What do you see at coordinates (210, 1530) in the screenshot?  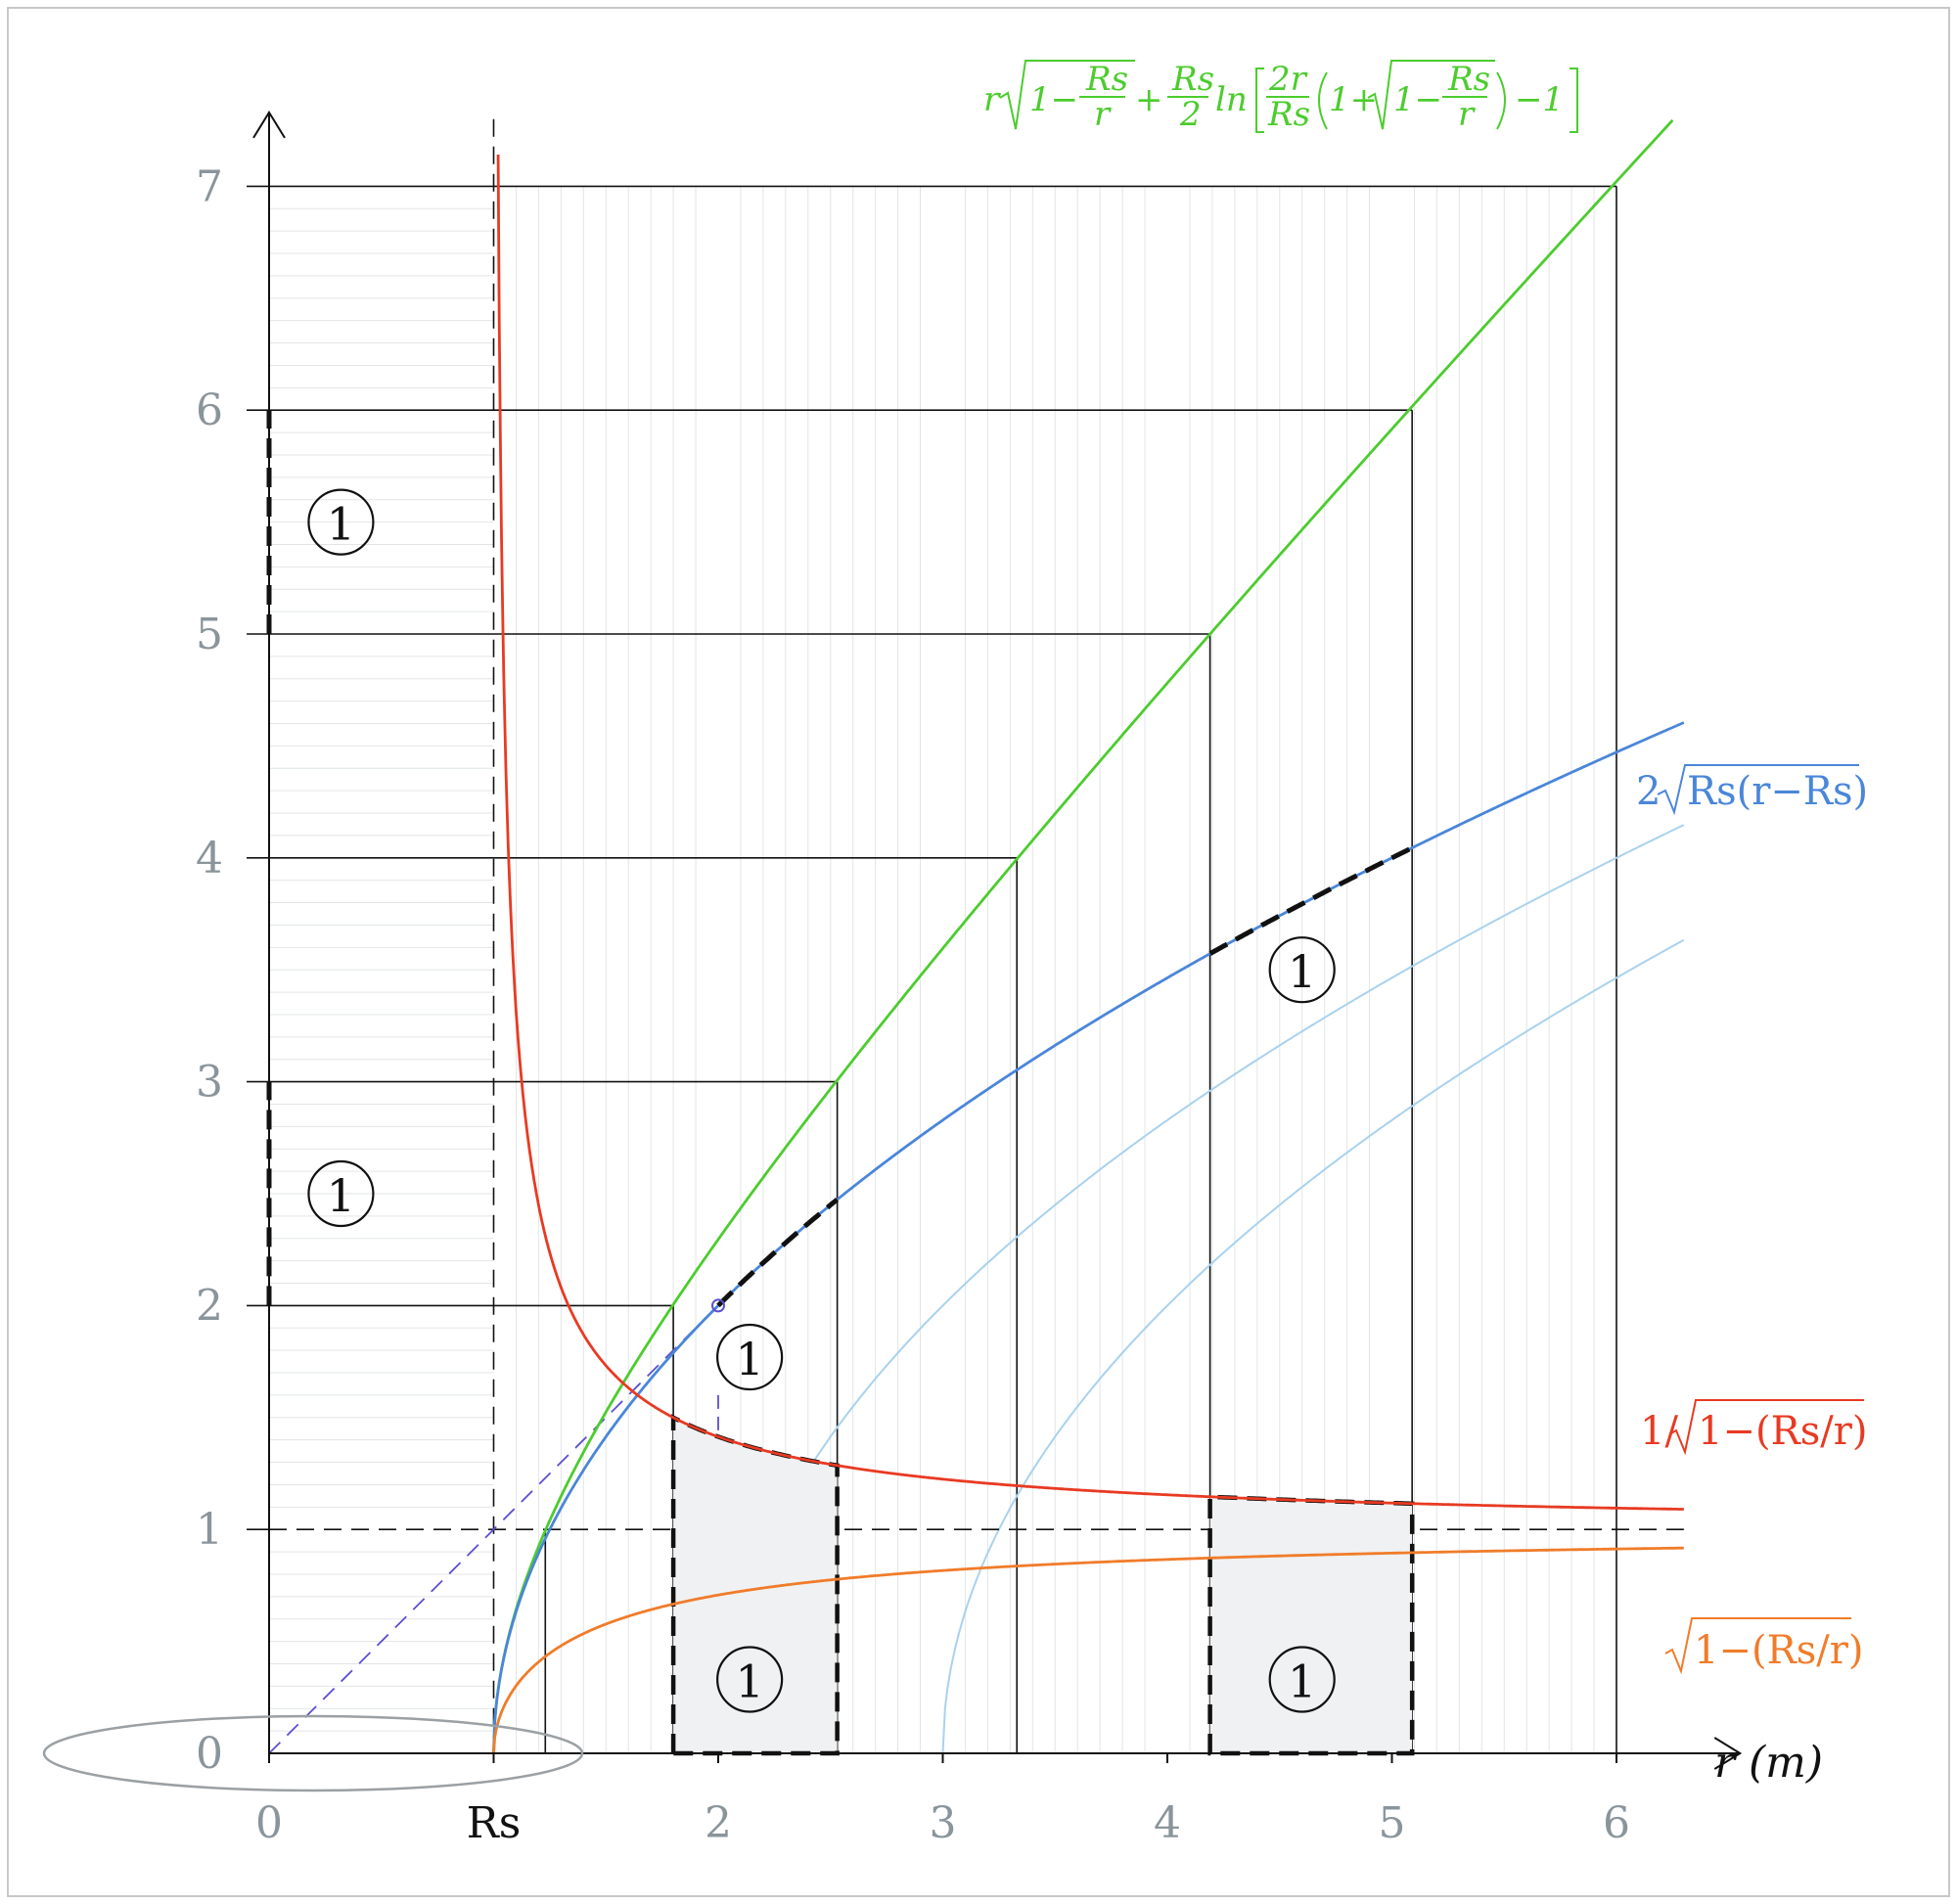 I see `y-tick-label: 1` at bounding box center [210, 1530].